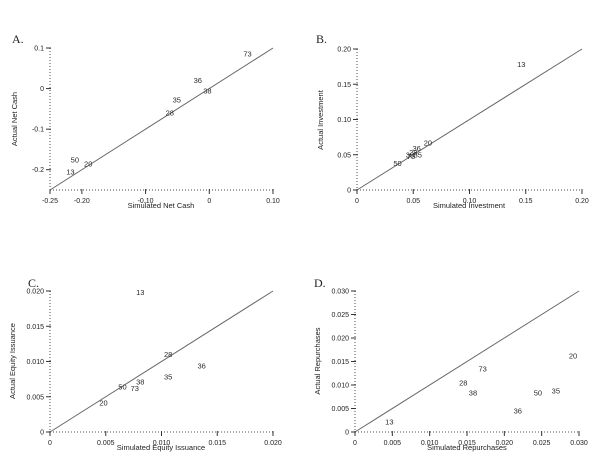 The width and height of the screenshot is (600, 467). Describe the element at coordinates (321, 39) in the screenshot. I see `panel-letter-b: B.` at that location.